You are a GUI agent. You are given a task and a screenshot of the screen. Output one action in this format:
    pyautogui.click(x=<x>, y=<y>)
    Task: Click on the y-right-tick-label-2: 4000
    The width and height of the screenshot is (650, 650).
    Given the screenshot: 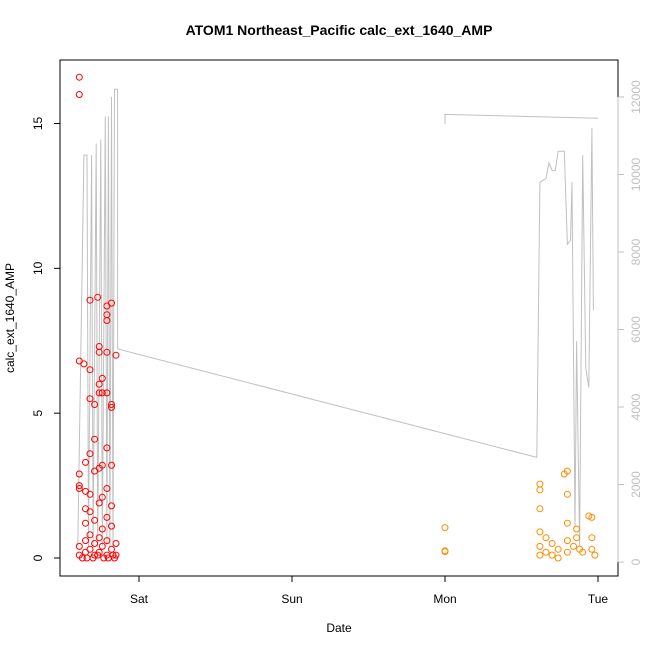 What is the action you would take?
    pyautogui.click(x=636, y=406)
    